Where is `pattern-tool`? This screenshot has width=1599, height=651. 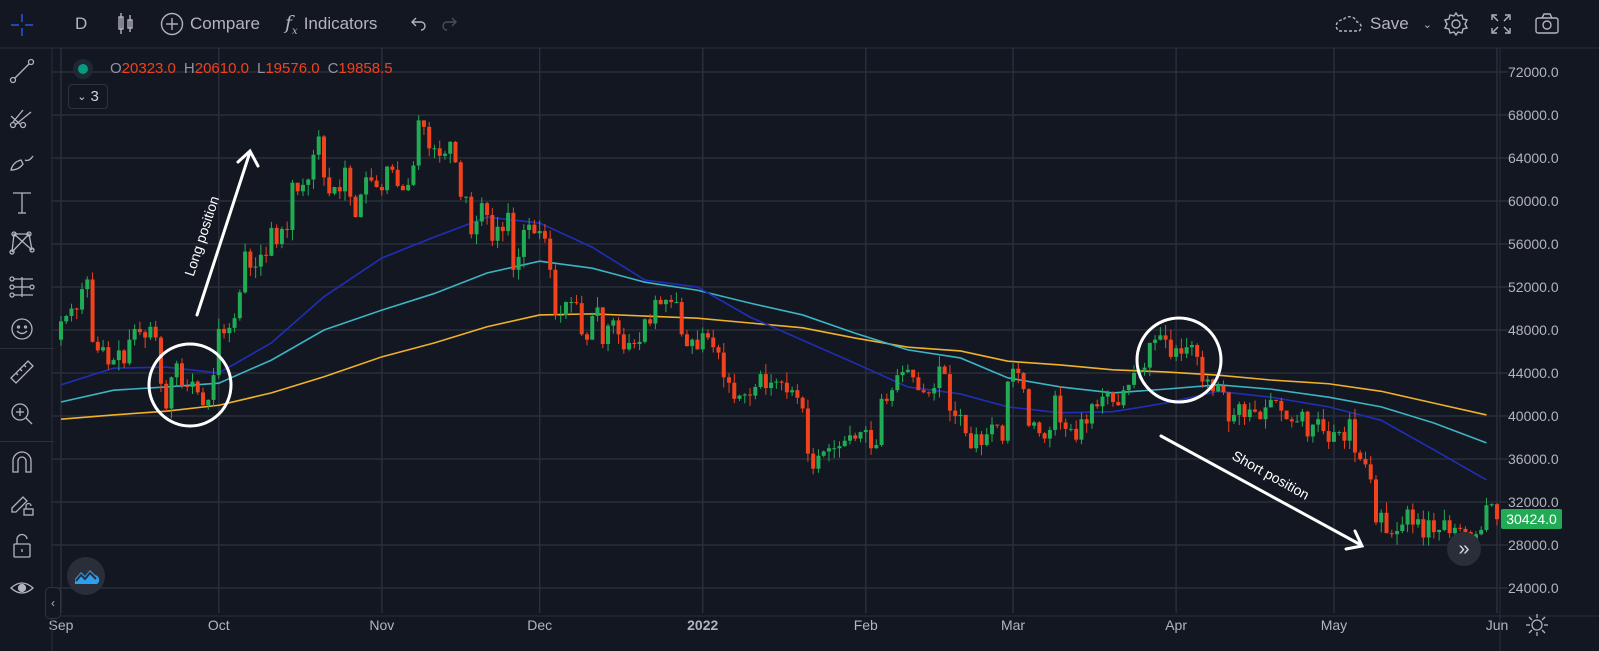
pattern-tool is located at coordinates (22, 243).